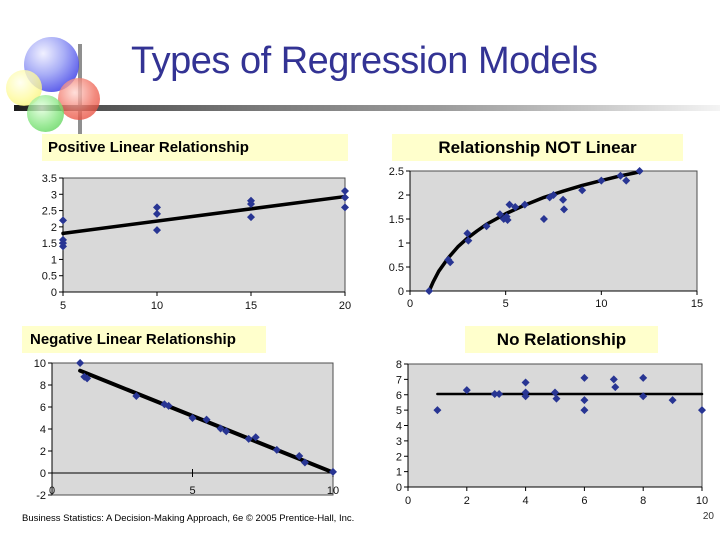 This screenshot has width=720, height=540. I want to click on y-tick-label: 10, so click(40, 364).